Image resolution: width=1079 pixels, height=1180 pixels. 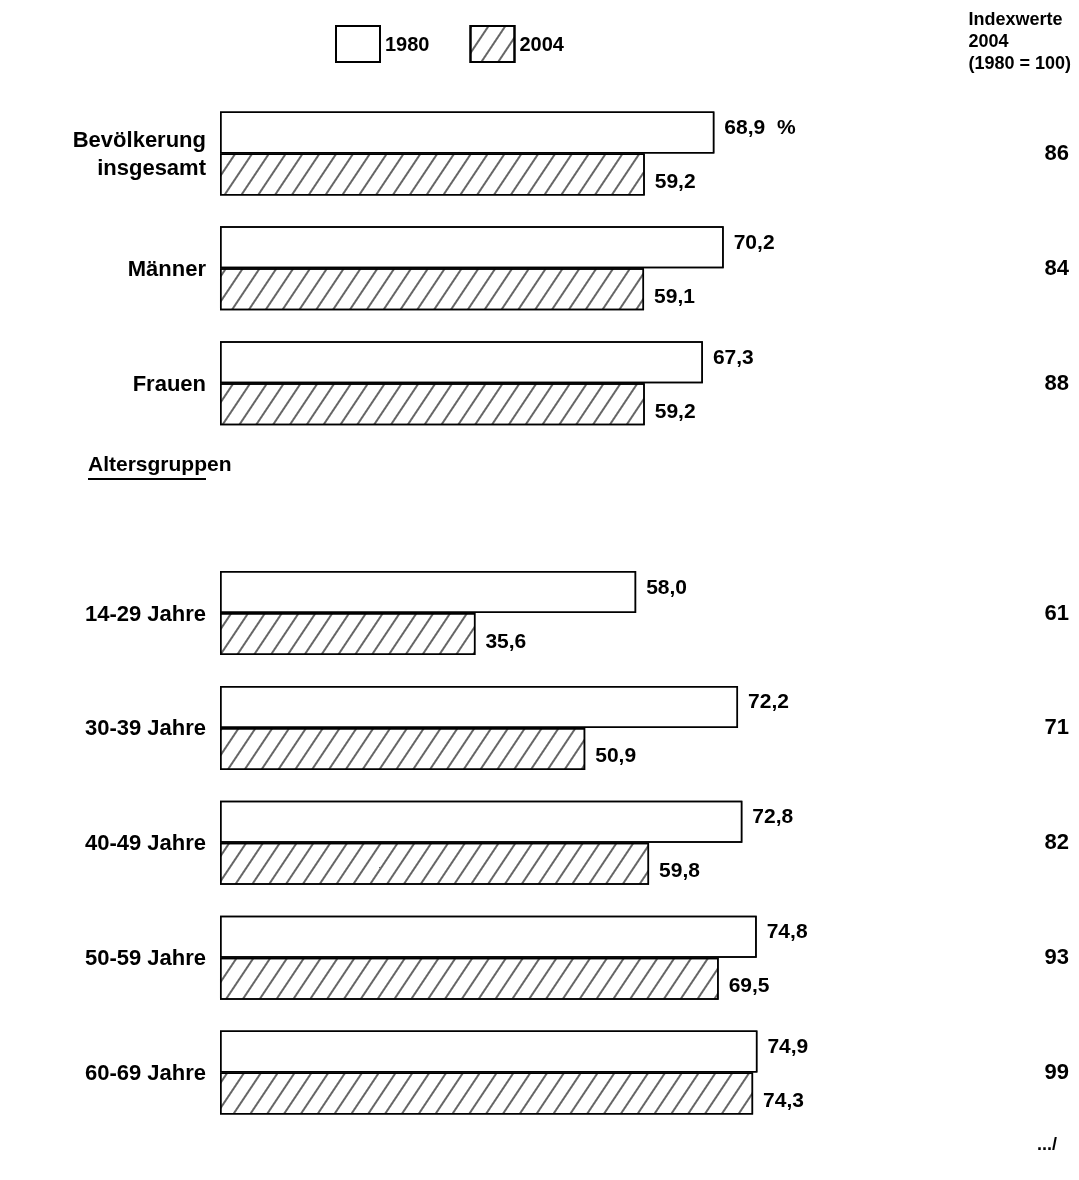 What do you see at coordinates (506, 640) in the screenshot?
I see `data-label: 35,6` at bounding box center [506, 640].